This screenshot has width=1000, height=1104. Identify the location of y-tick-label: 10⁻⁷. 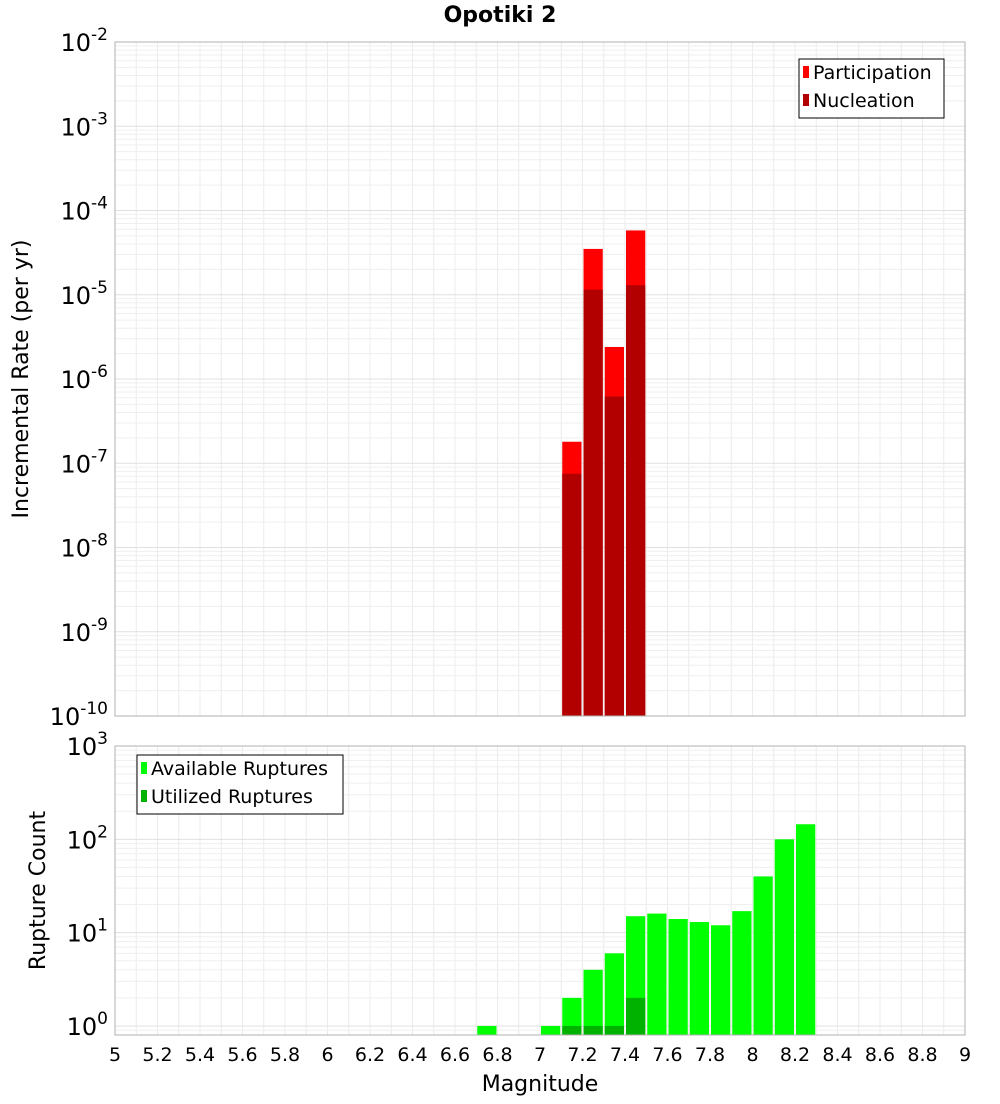
(85, 462).